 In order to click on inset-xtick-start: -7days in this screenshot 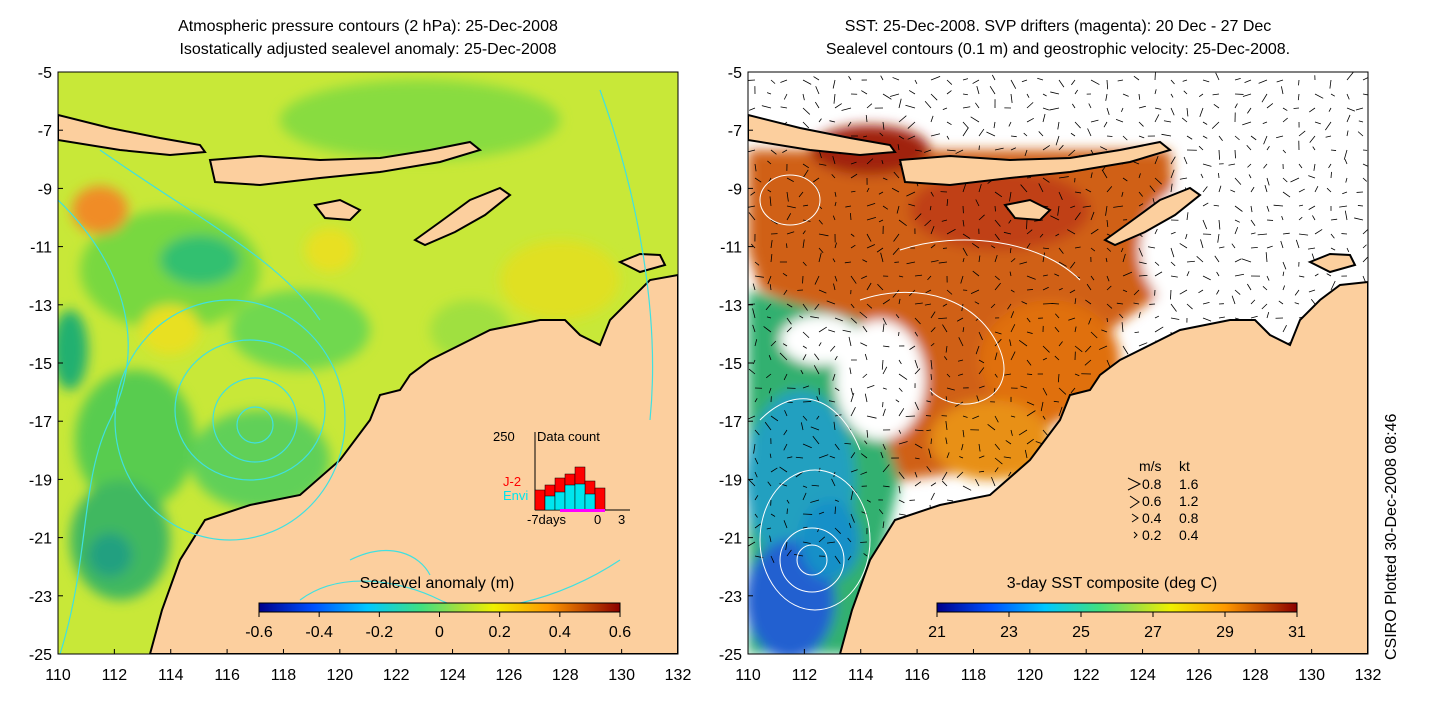, I will do `click(547, 519)`.